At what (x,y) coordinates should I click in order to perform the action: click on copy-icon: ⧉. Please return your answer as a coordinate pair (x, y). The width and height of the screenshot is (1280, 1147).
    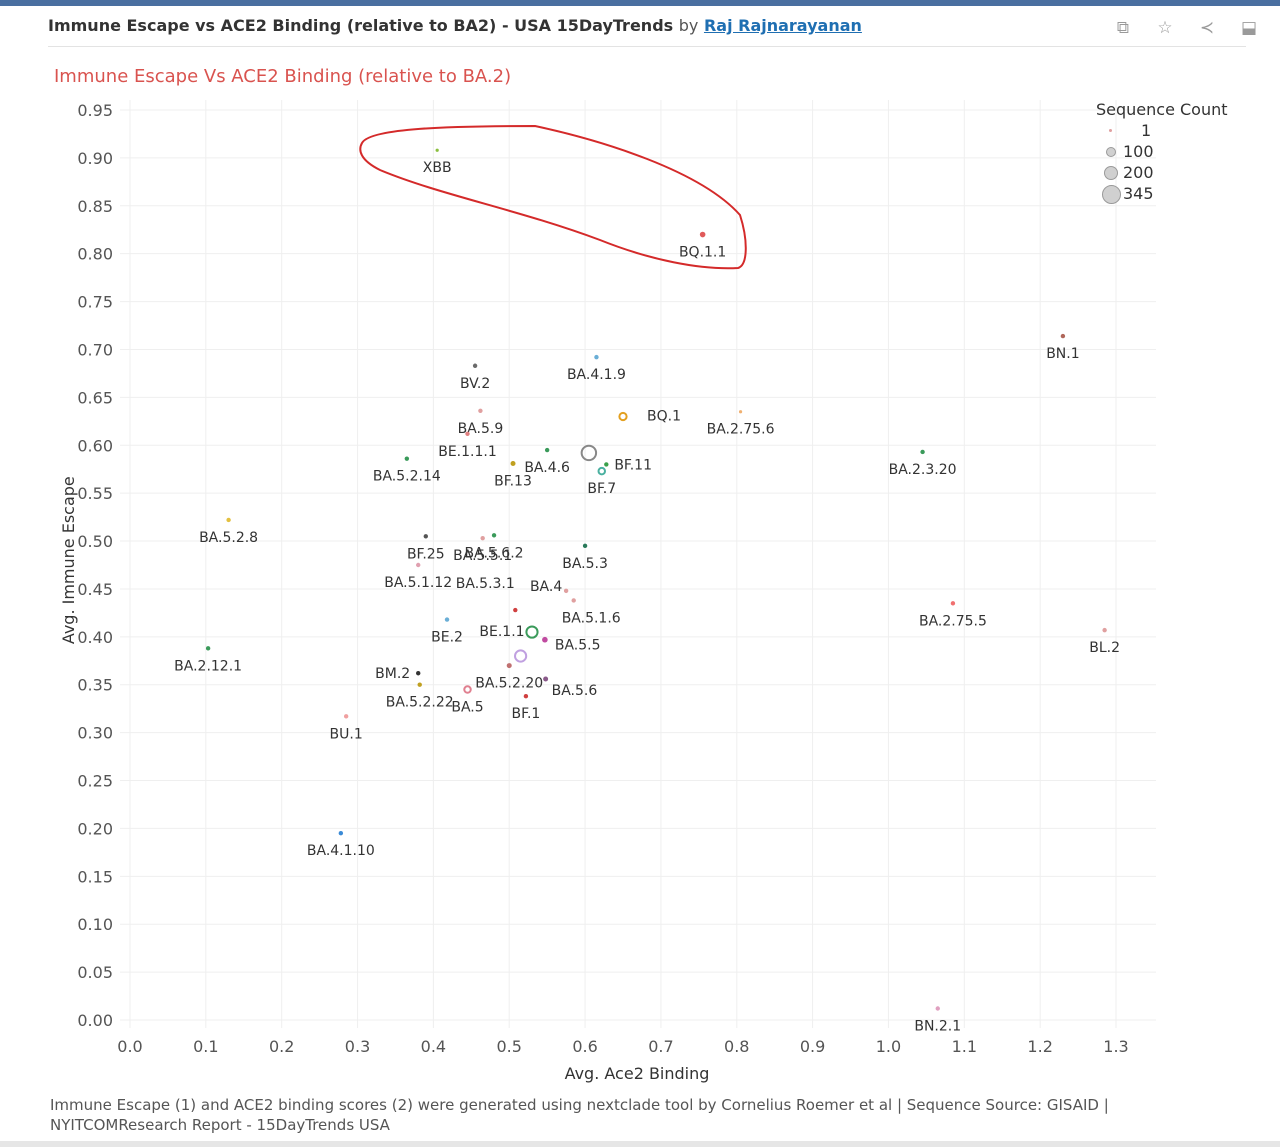
    Looking at the image, I should click on (1123, 28).